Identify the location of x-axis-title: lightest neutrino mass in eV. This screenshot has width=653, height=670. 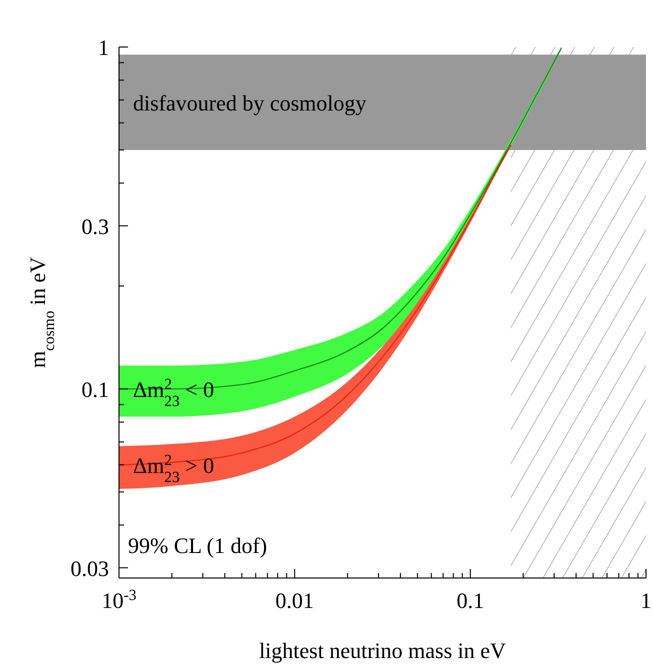
(382, 650).